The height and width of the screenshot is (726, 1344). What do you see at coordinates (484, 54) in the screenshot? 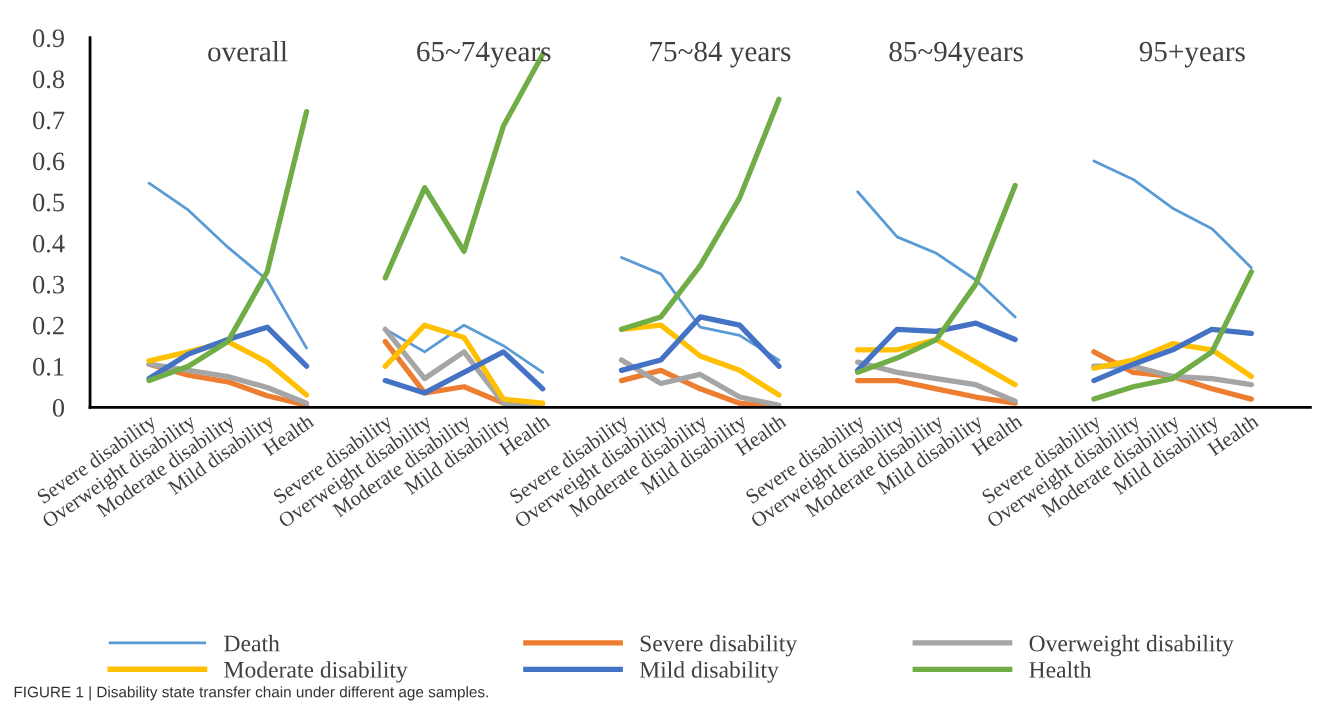
I see `annotation: 65~74years` at bounding box center [484, 54].